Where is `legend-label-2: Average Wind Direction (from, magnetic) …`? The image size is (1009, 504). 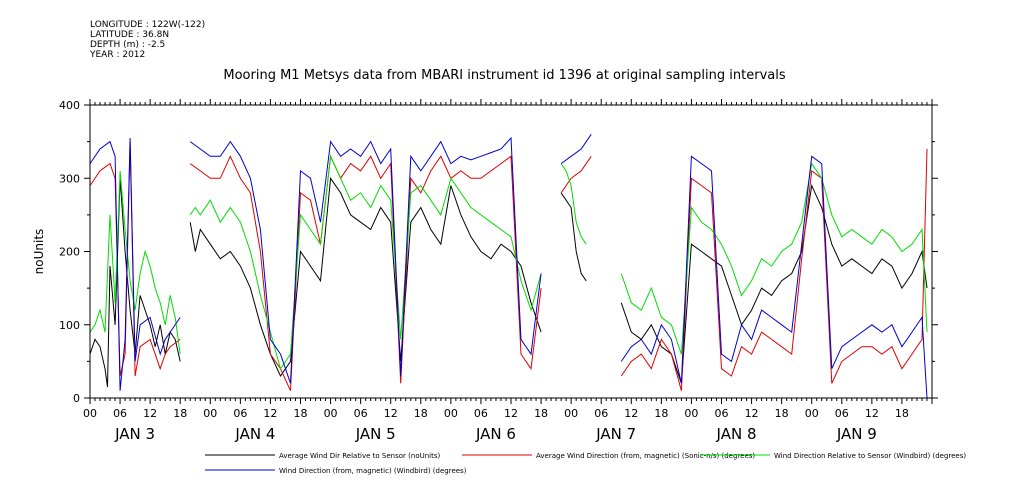 legend-label-2: Average Wind Direction (from, magnetic) … is located at coordinates (645, 456).